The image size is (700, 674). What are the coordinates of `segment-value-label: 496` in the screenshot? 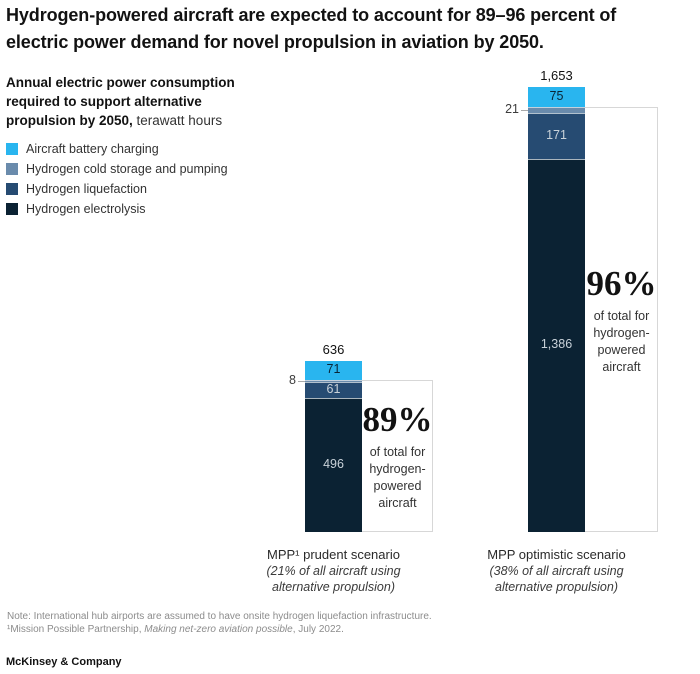 It's located at (333, 464).